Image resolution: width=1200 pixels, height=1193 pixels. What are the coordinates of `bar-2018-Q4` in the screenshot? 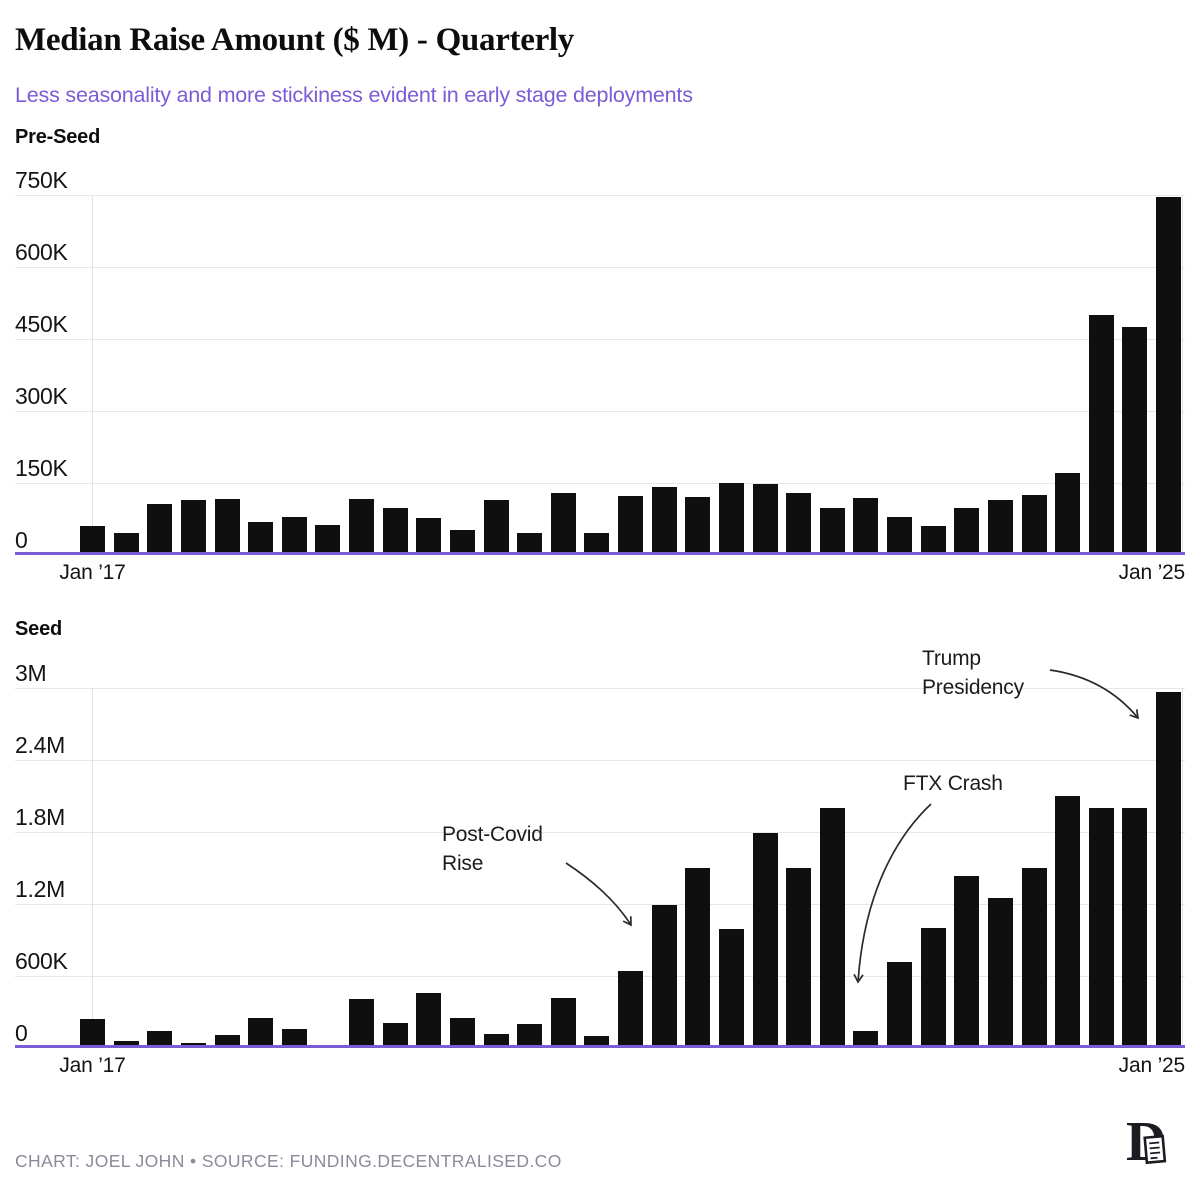 It's located at (328, 539).